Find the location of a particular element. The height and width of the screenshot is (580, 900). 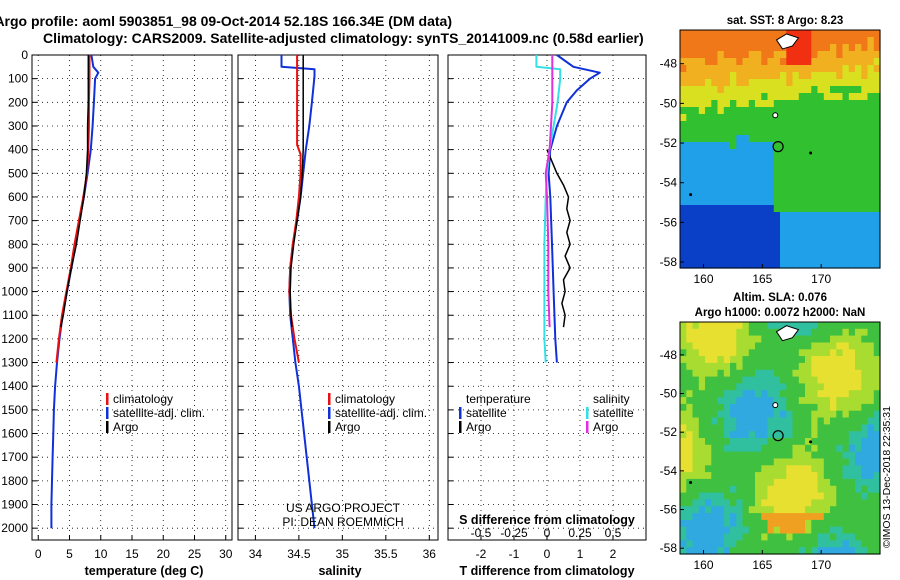

x-tick-label: 35 is located at coordinates (343, 554).